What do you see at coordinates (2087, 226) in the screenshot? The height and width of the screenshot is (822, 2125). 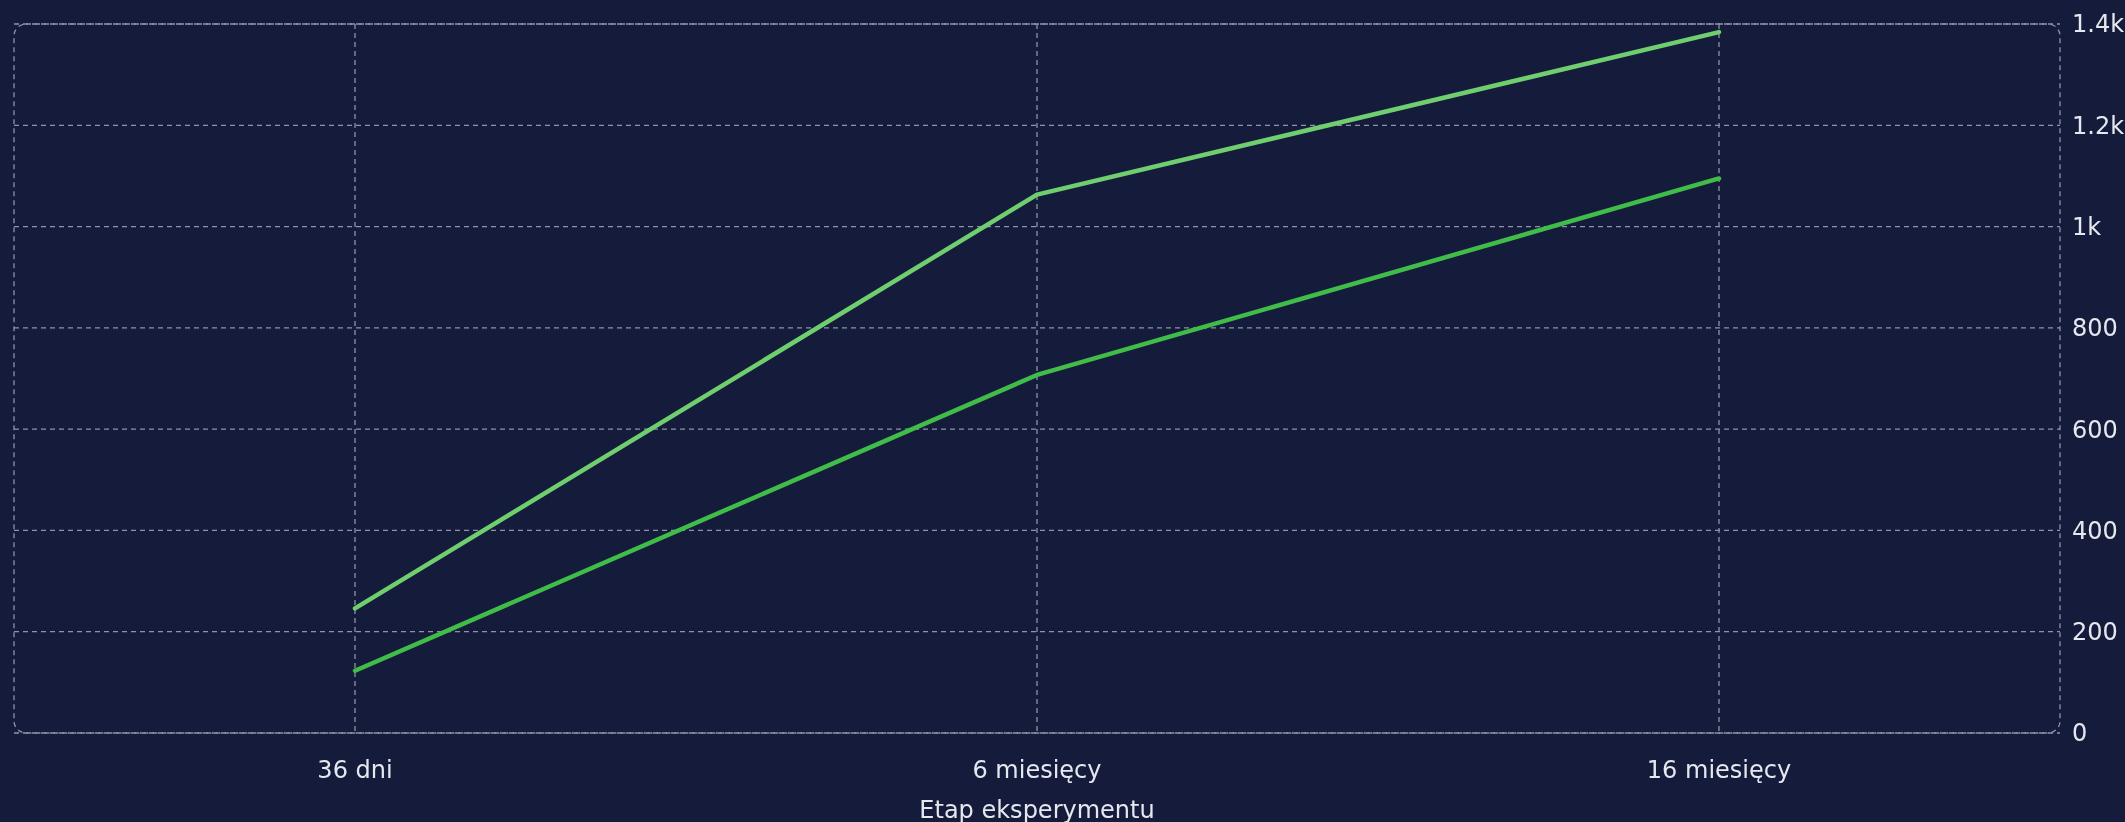 I see `y-tick-label: 1k` at bounding box center [2087, 226].